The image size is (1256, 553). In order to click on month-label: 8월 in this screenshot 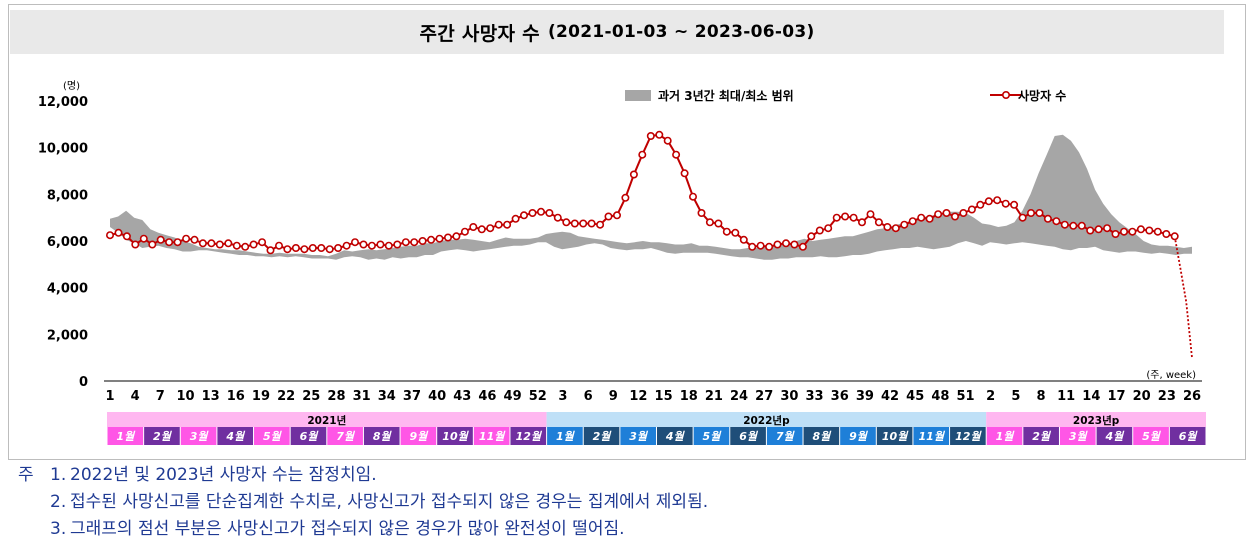, I will do `click(822, 436)`.